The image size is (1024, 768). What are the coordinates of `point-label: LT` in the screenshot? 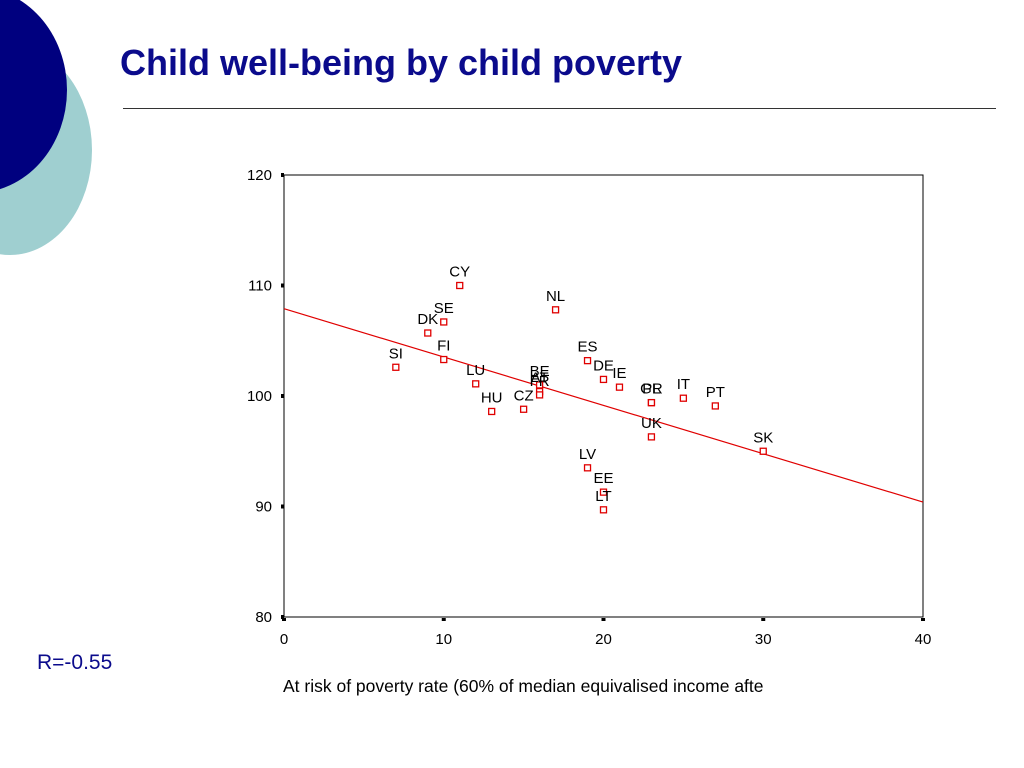 It's located at (603, 496).